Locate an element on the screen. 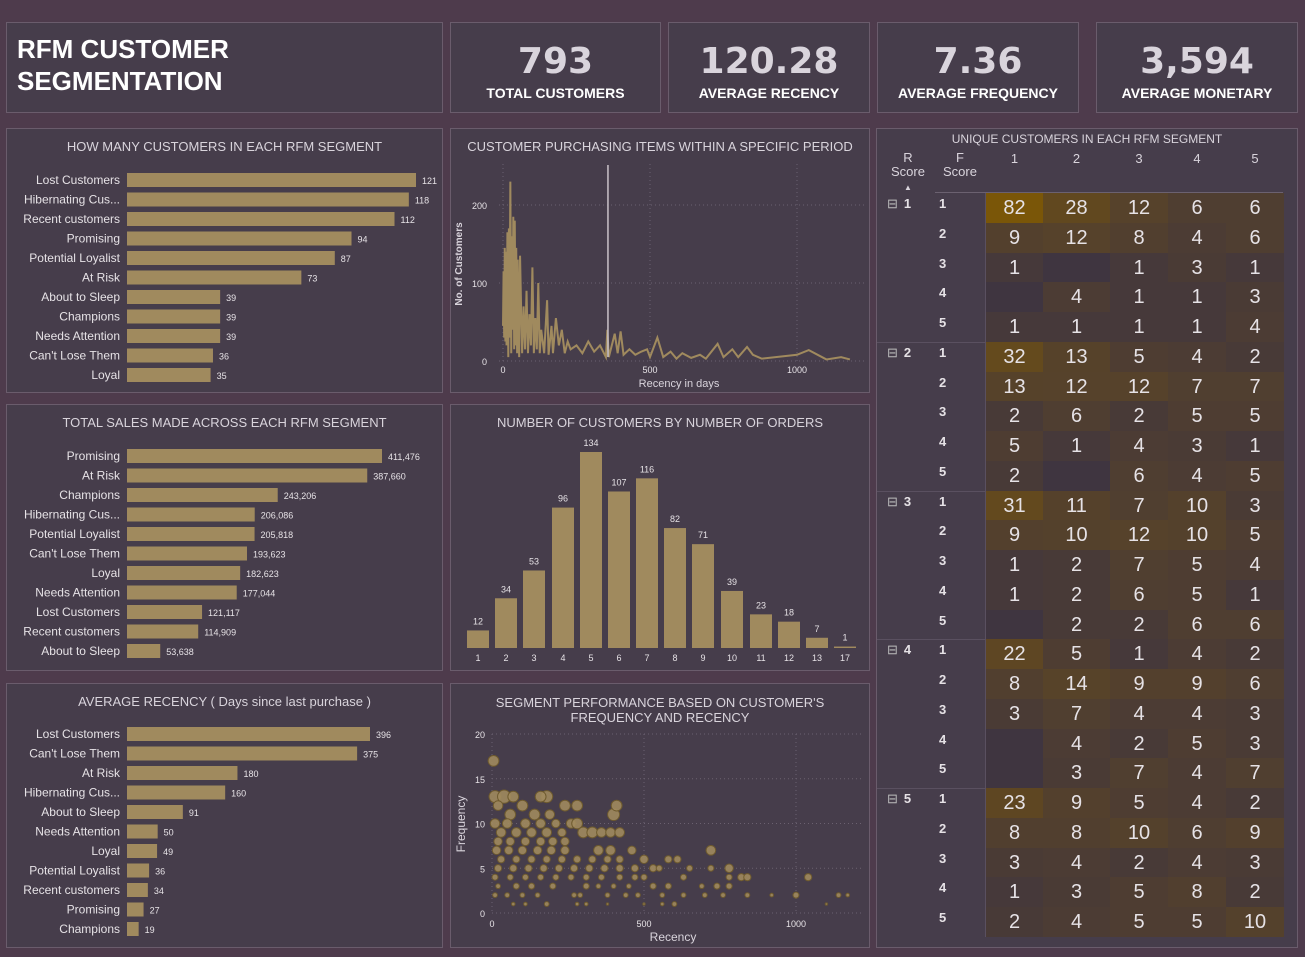  matrix-title: UNIQUE CUSTOMERS IN EACH RFM SEGMENT is located at coordinates (1087, 139).